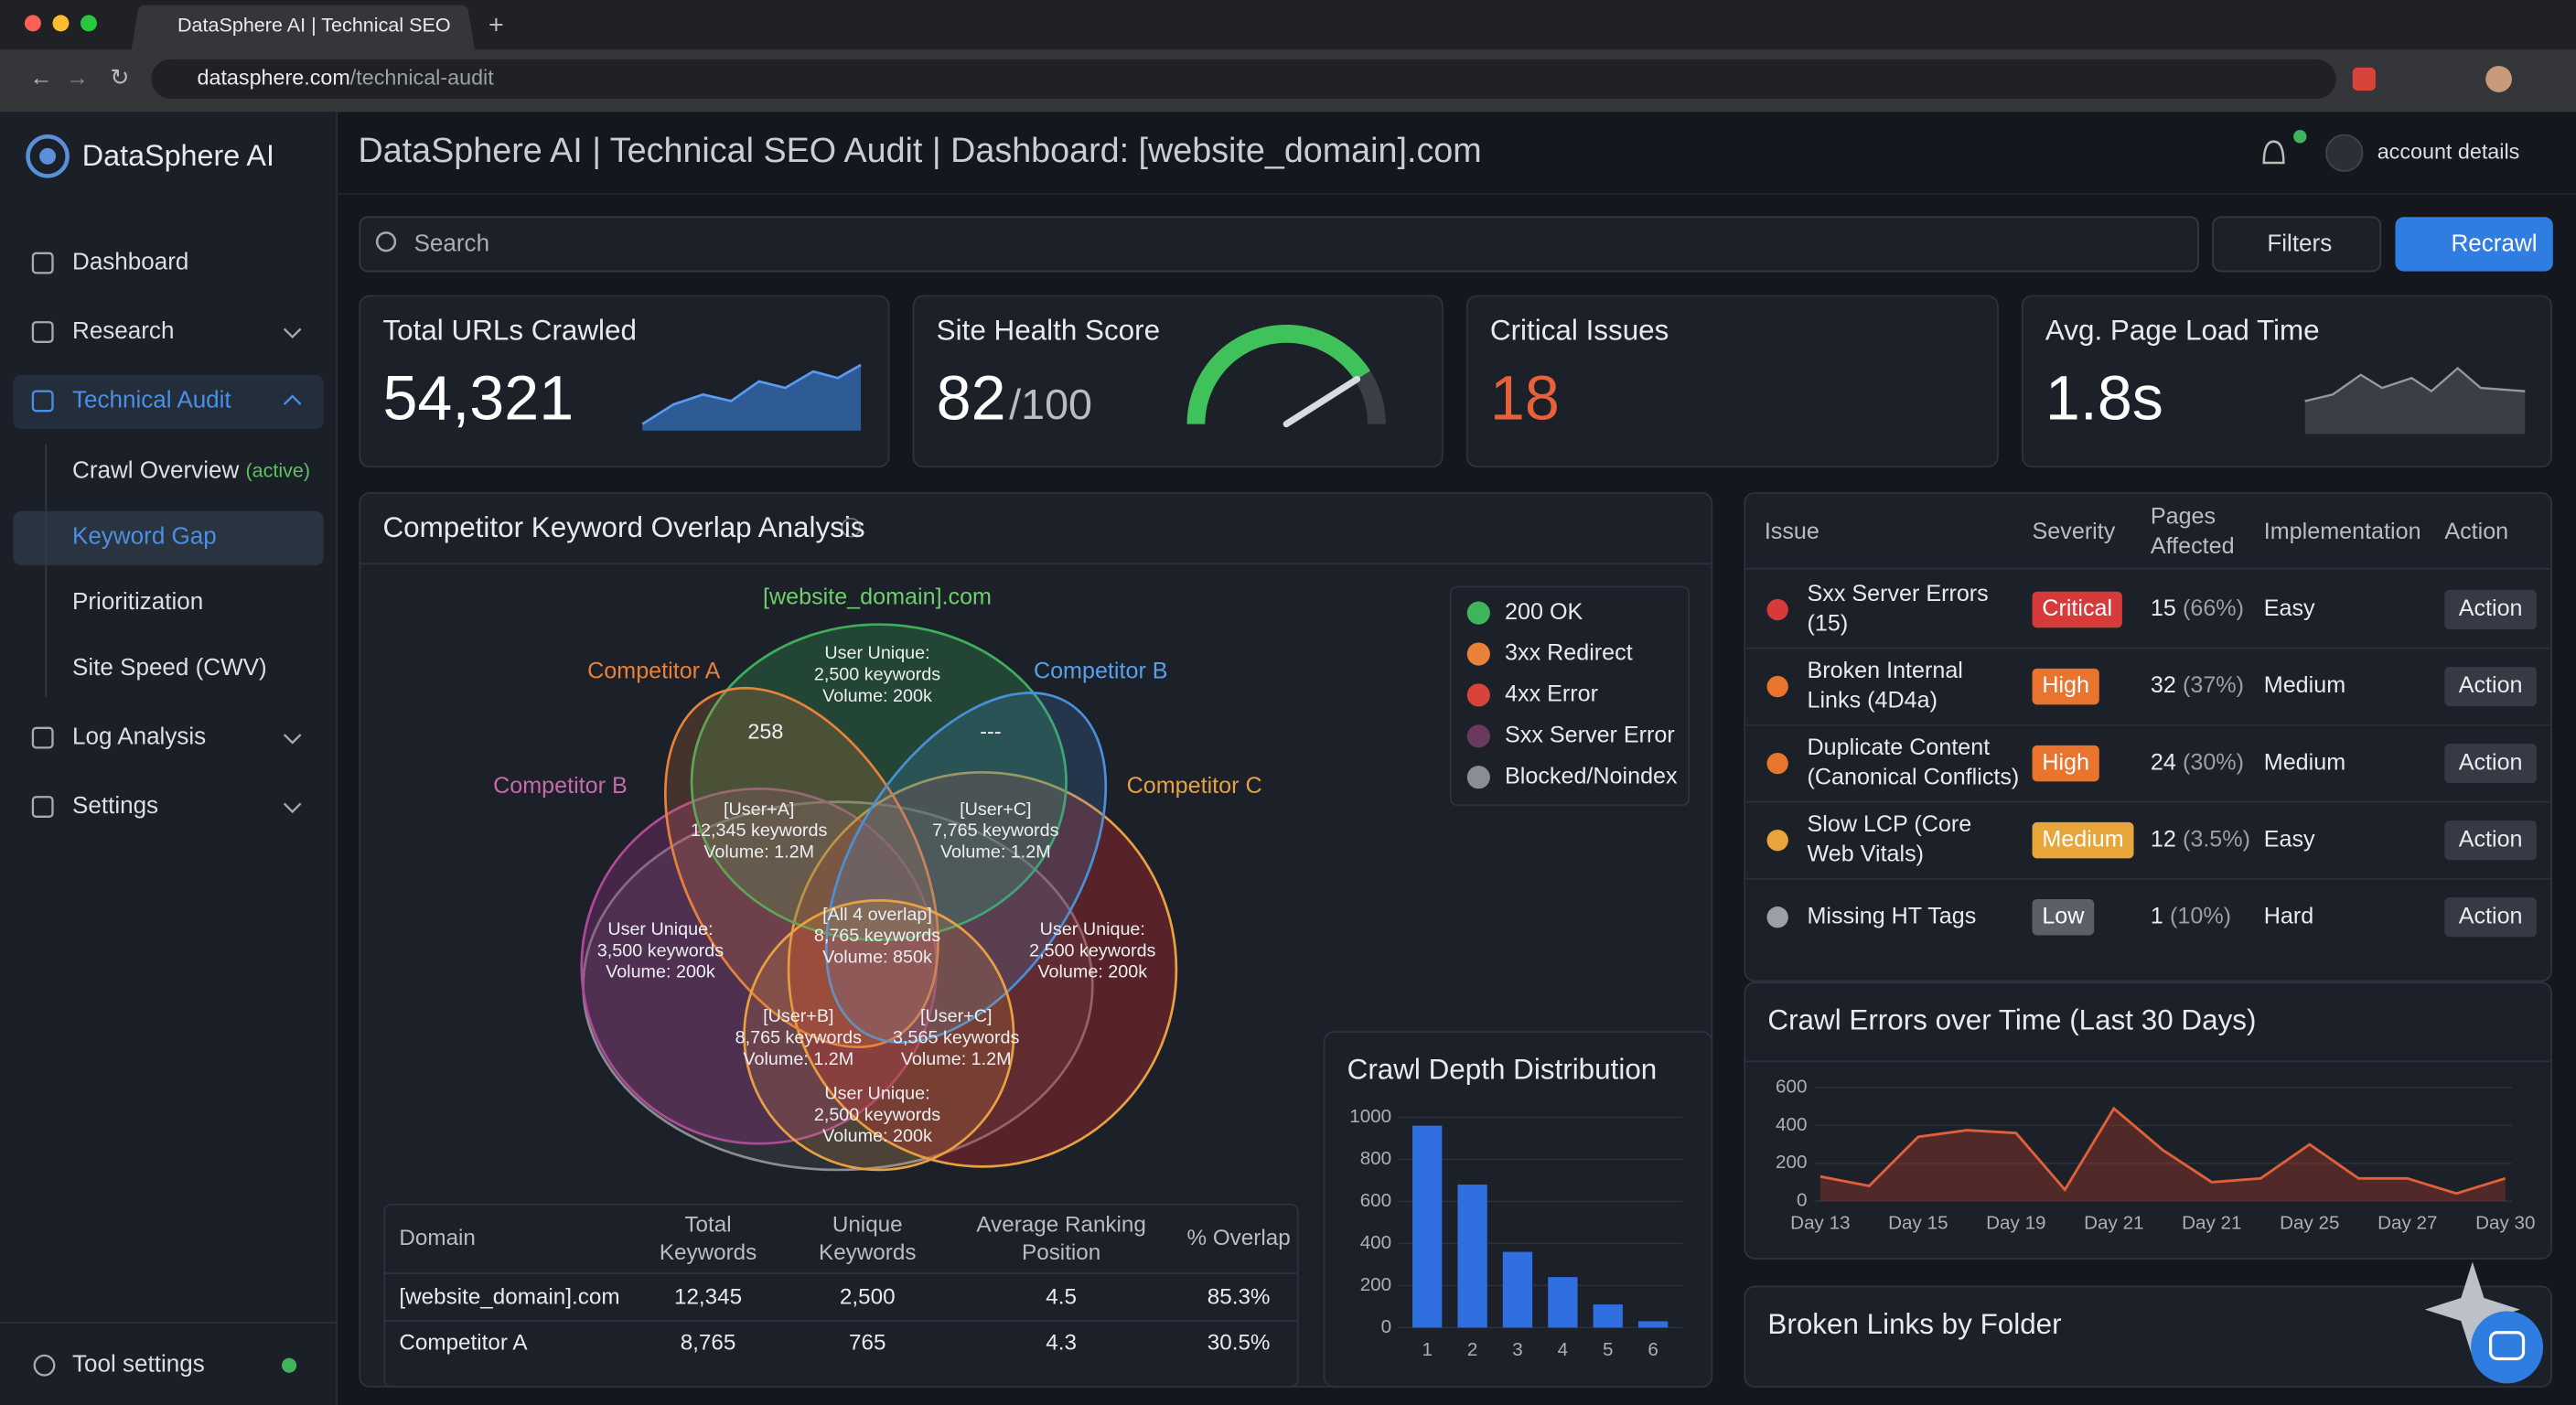 The image size is (2576, 1405). Describe the element at coordinates (2164, 762) in the screenshot. I see `pages-affected: 24` at that location.